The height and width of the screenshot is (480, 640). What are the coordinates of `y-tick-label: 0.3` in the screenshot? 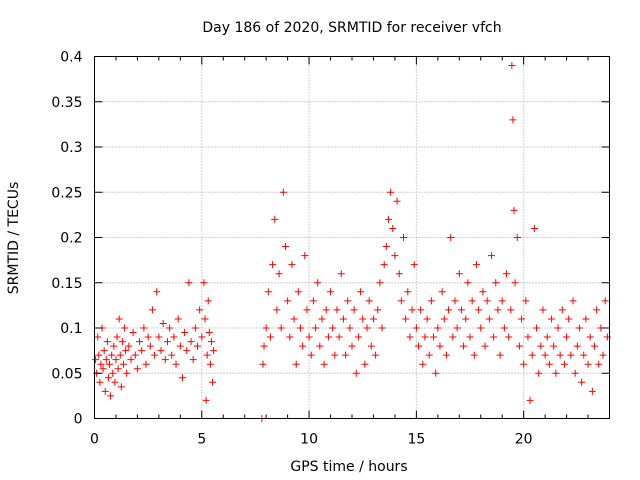 It's located at (71, 148).